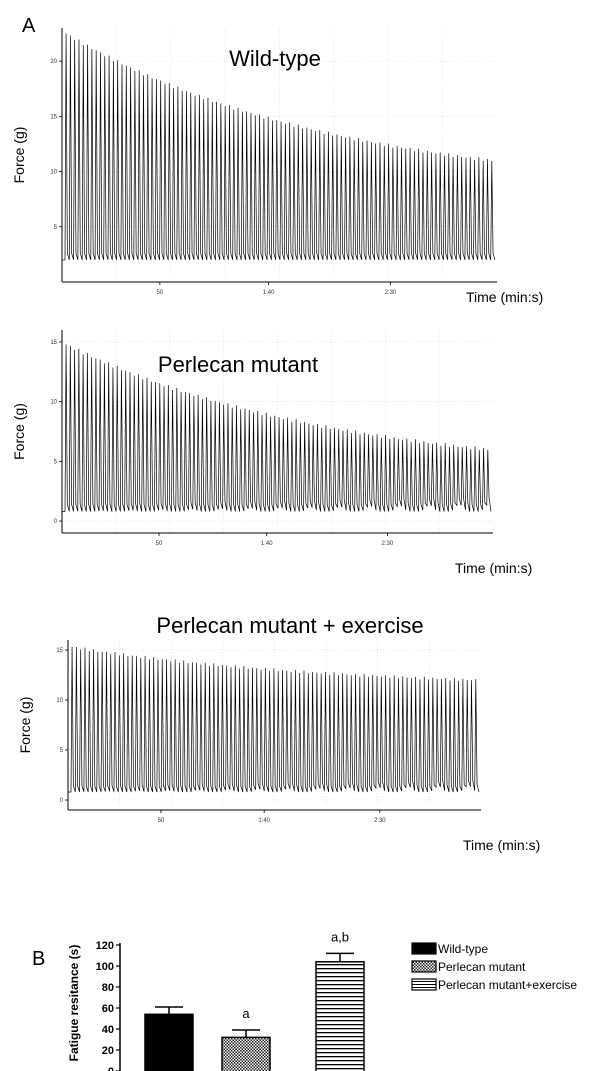  What do you see at coordinates (275, 58) in the screenshot?
I see `chart-title: Wild-type` at bounding box center [275, 58].